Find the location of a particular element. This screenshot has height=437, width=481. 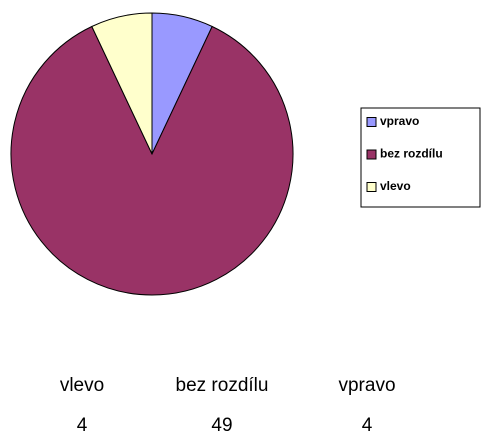

legend-label: vlevo is located at coordinates (395, 186).